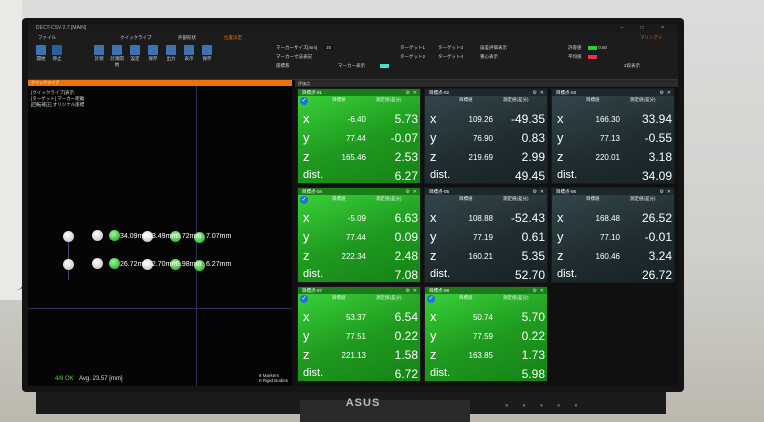 This screenshot has height=422, width=764. Describe the element at coordinates (656, 218) in the screenshot. I see `measured-x-value: 26.52` at that location.